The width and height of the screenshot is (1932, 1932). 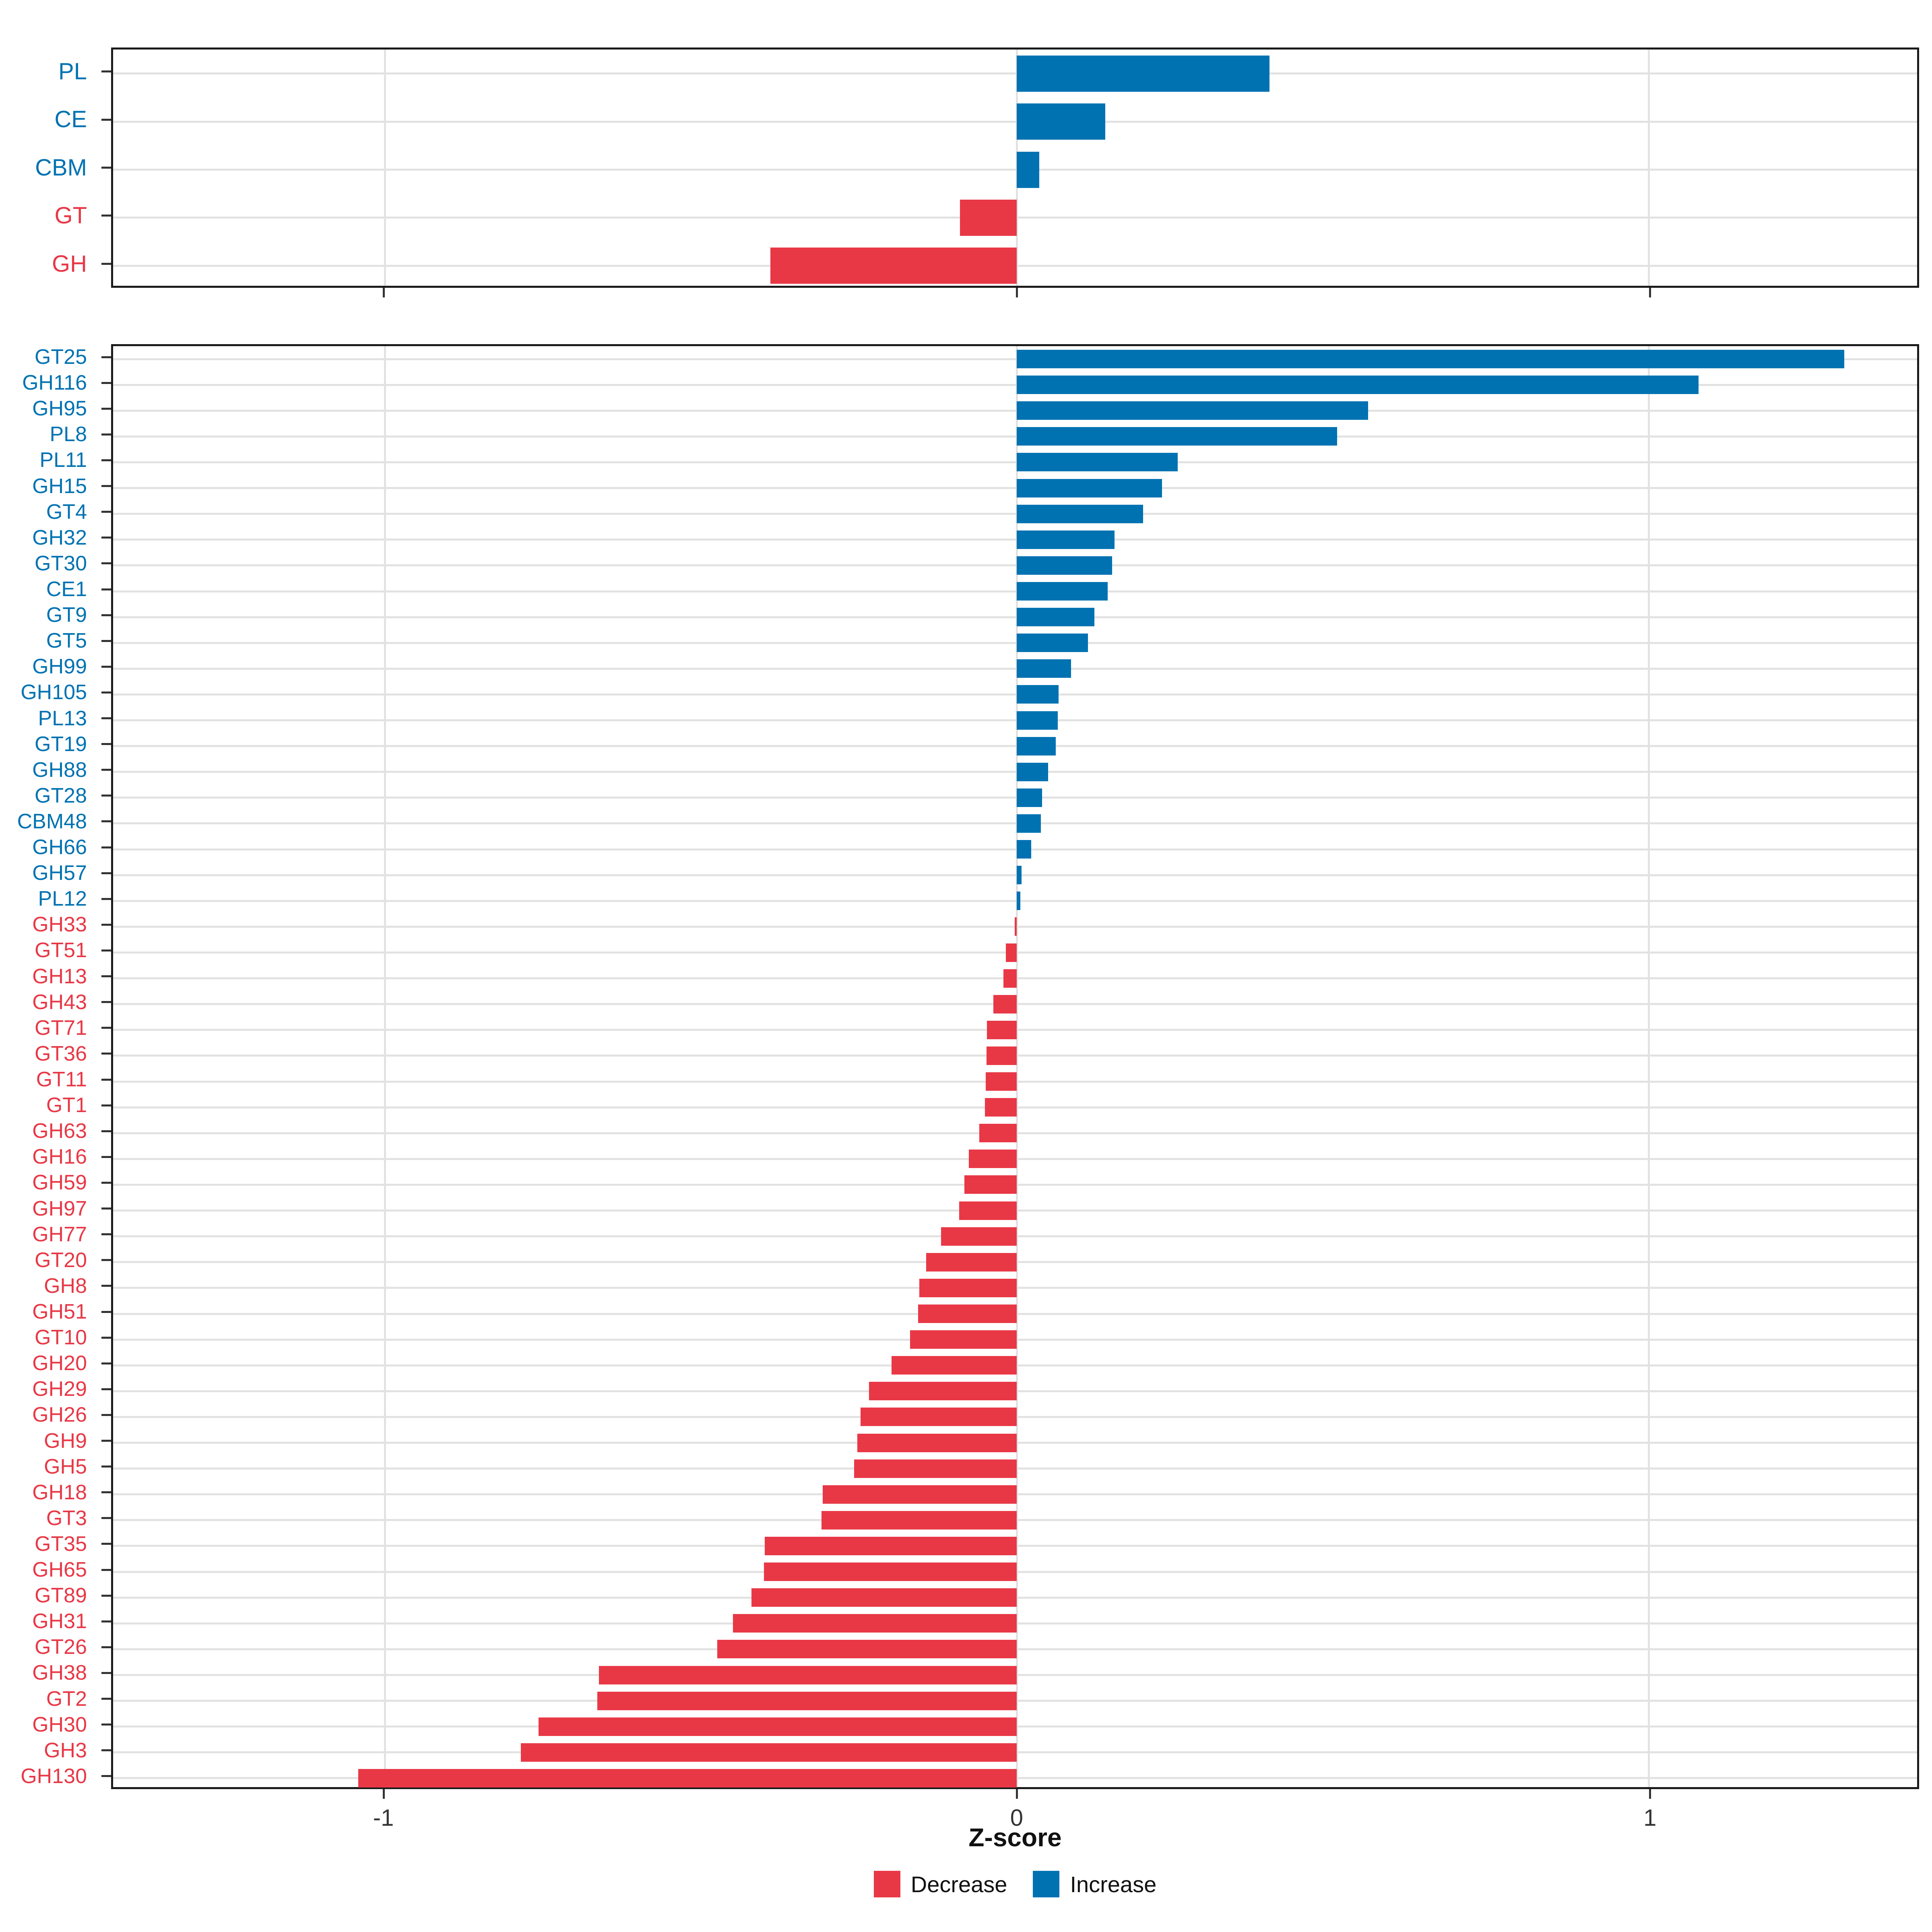 What do you see at coordinates (61, 1079) in the screenshot?
I see `y-tick-label-GT11: GT11` at bounding box center [61, 1079].